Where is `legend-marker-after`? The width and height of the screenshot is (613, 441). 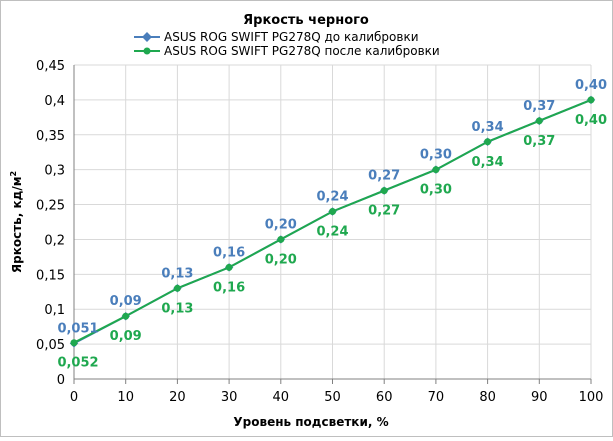
legend-marker-after is located at coordinates (147, 51).